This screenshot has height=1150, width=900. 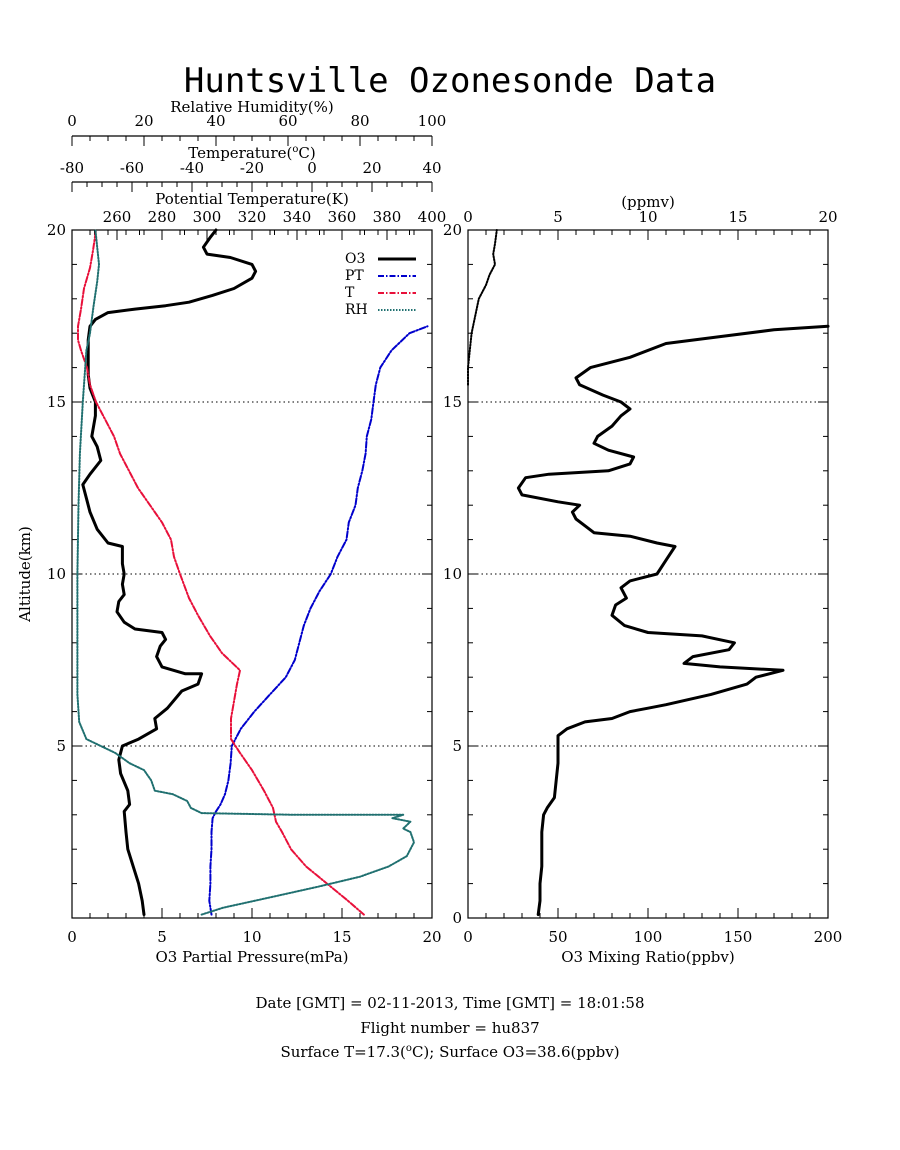 I want to click on pt-axis-ticks: 260 280 300 320 340 360 380 400, so click(x=259, y=224).